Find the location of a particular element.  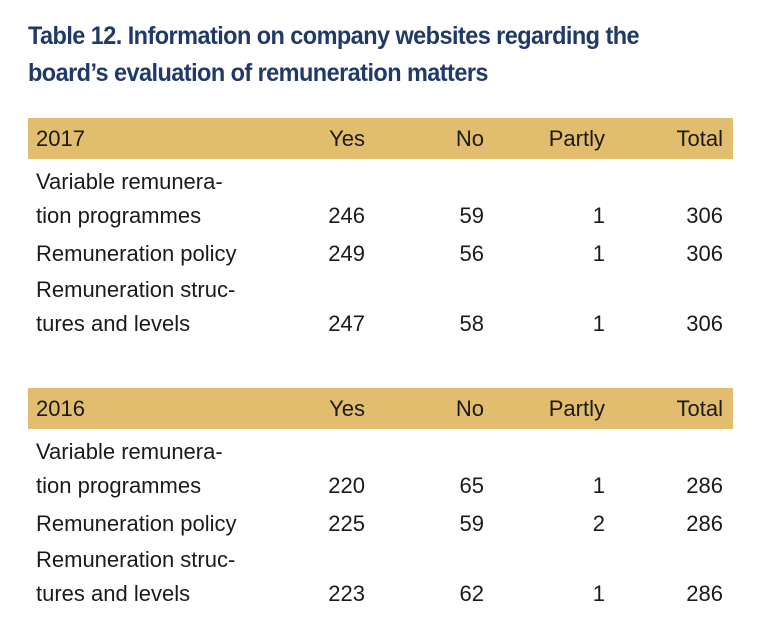

cell-yes: 249 is located at coordinates (346, 253).